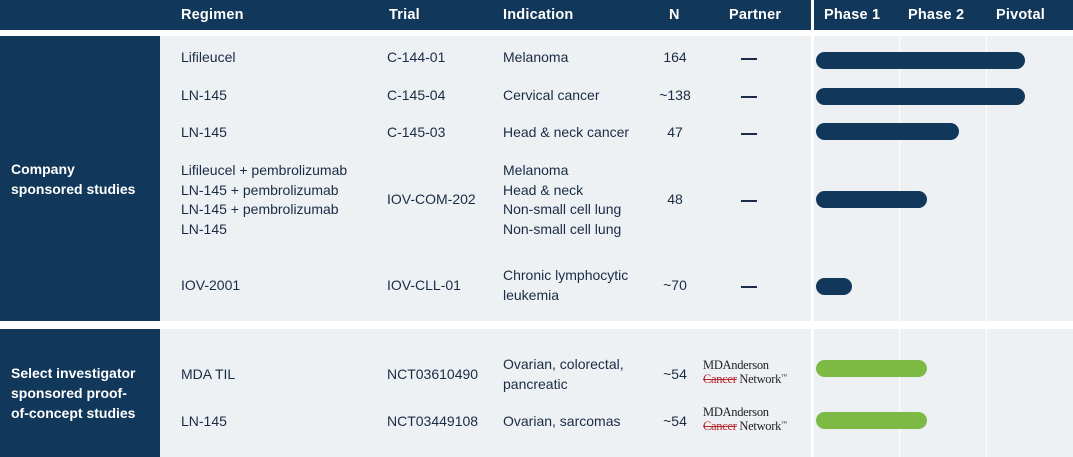  I want to click on regimen-cell: IOV-2001, so click(211, 285).